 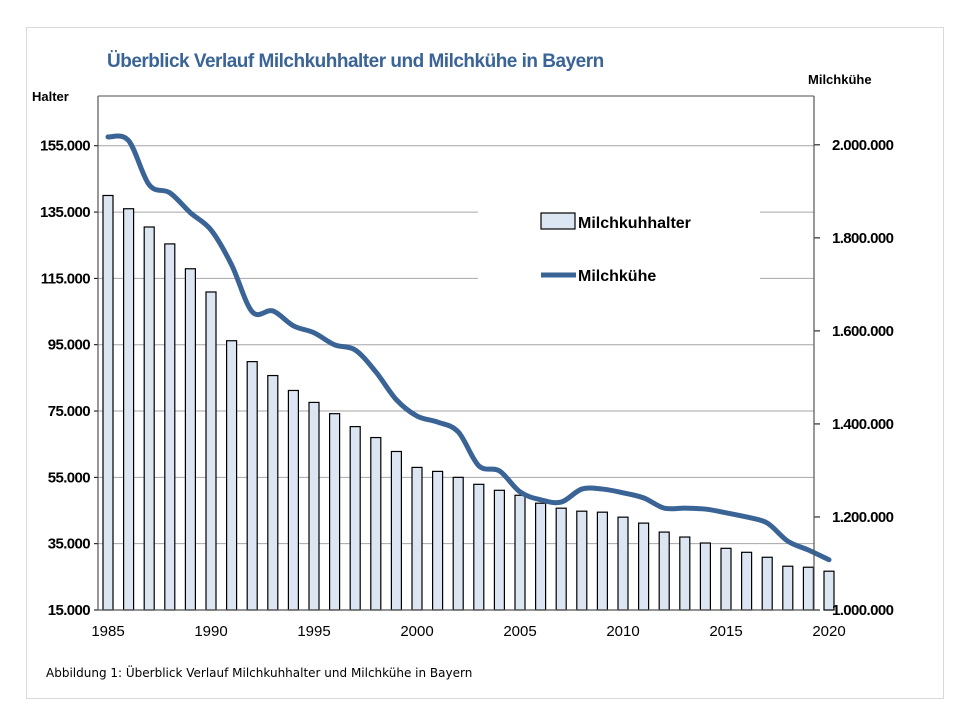 I want to click on bar-2012, so click(x=664, y=571).